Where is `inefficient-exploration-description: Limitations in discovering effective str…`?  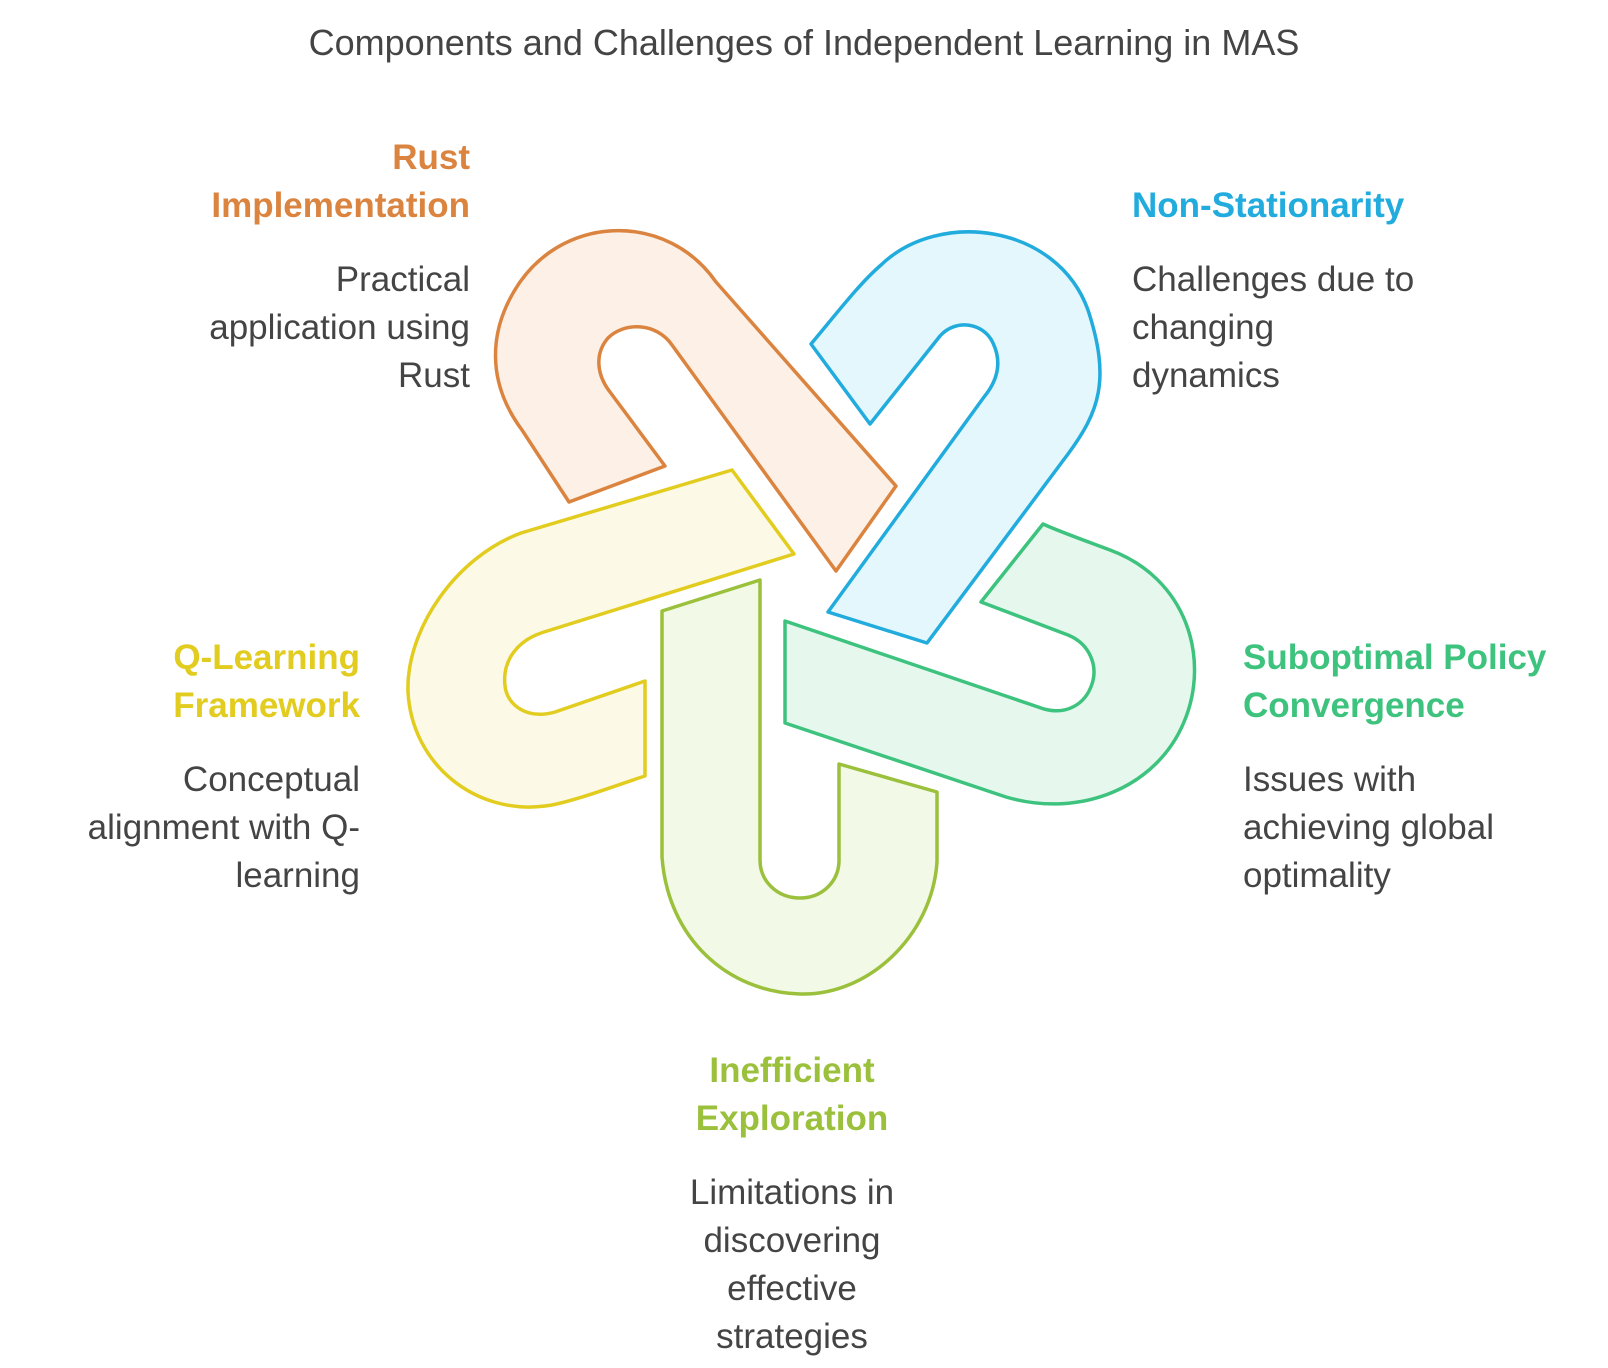 inefficient-exploration-description: Limitations in discovering effective str… is located at coordinates (792, 1264).